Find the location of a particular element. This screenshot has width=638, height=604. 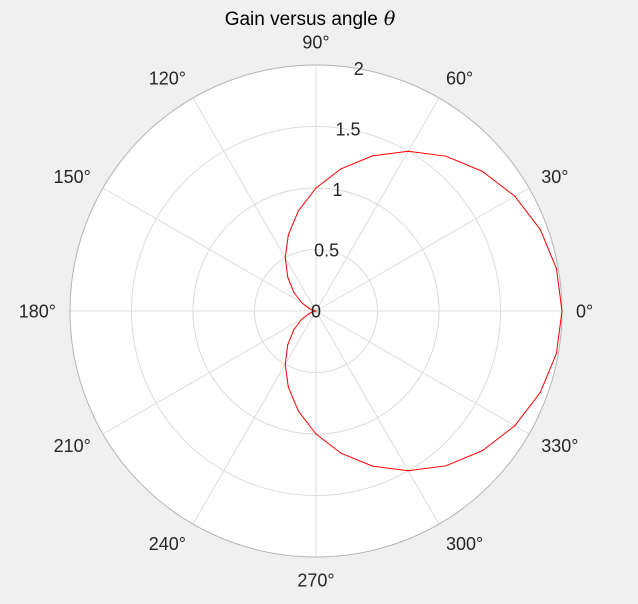

chart-title: Gain versus angle θ is located at coordinates (310, 19).